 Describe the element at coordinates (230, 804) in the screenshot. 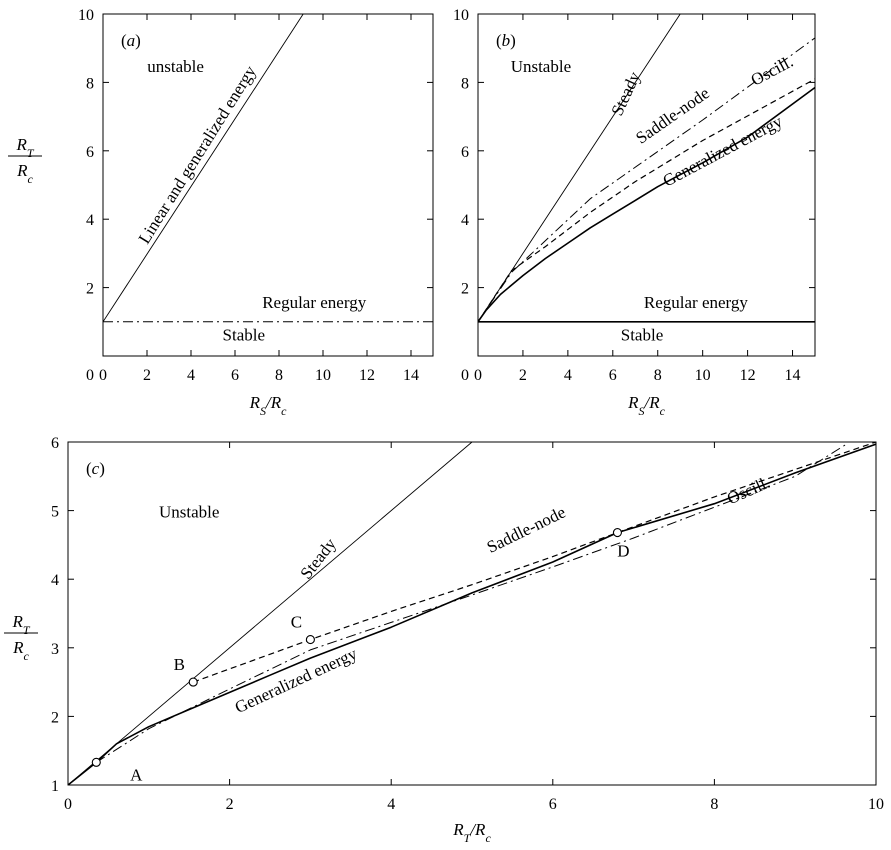

I see `panel-c-xtick-label: 2` at that location.